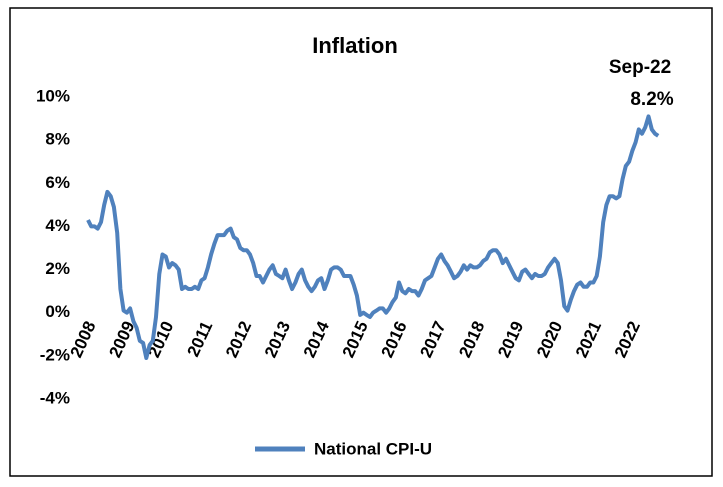  I want to click on y-tick-label: 10%, so click(53, 95).